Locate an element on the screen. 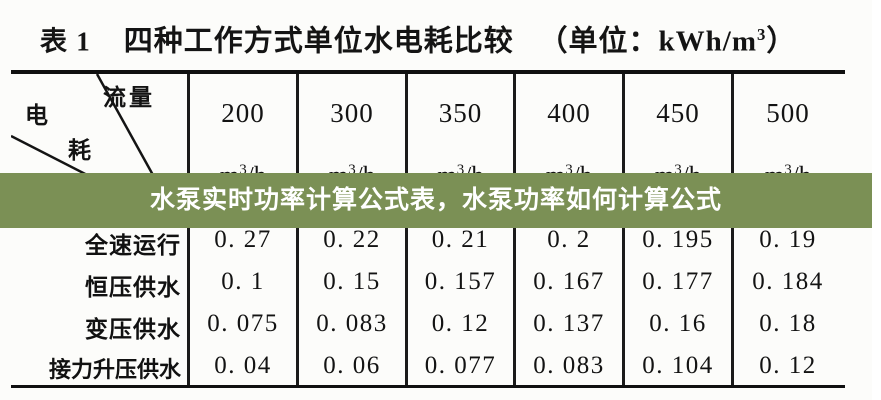  cell-3-2: 0. 077 is located at coordinates (460, 365).